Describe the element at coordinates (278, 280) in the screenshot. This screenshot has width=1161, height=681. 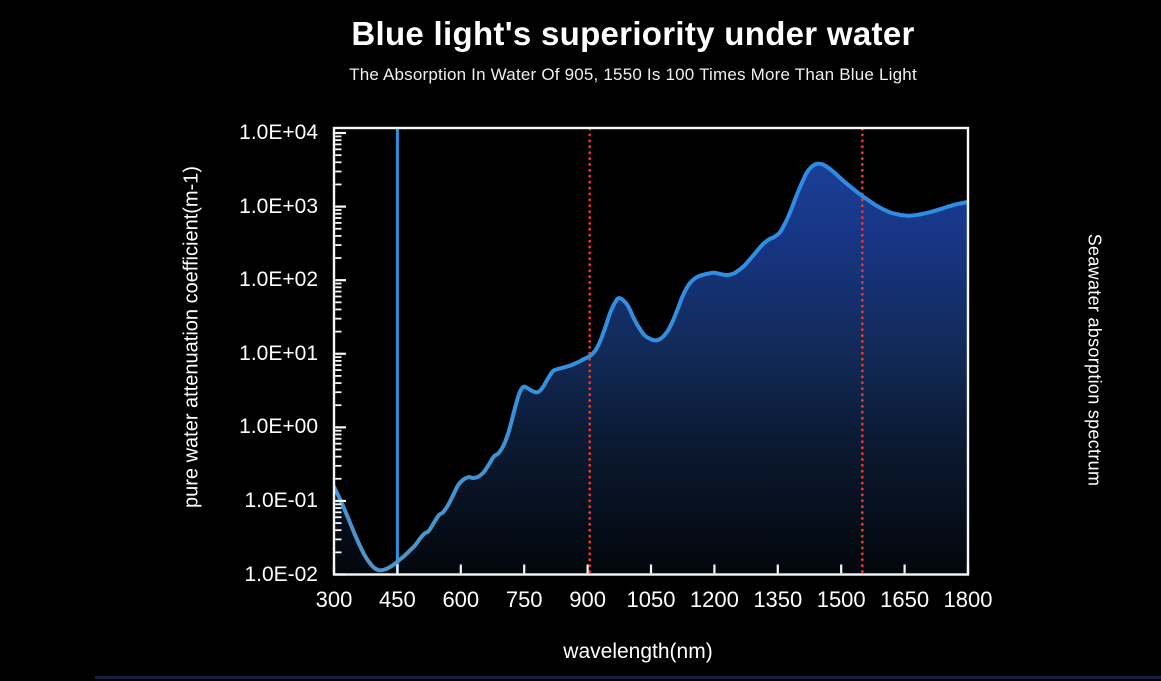
I see `y-tick-label: 1.0E+02` at that location.